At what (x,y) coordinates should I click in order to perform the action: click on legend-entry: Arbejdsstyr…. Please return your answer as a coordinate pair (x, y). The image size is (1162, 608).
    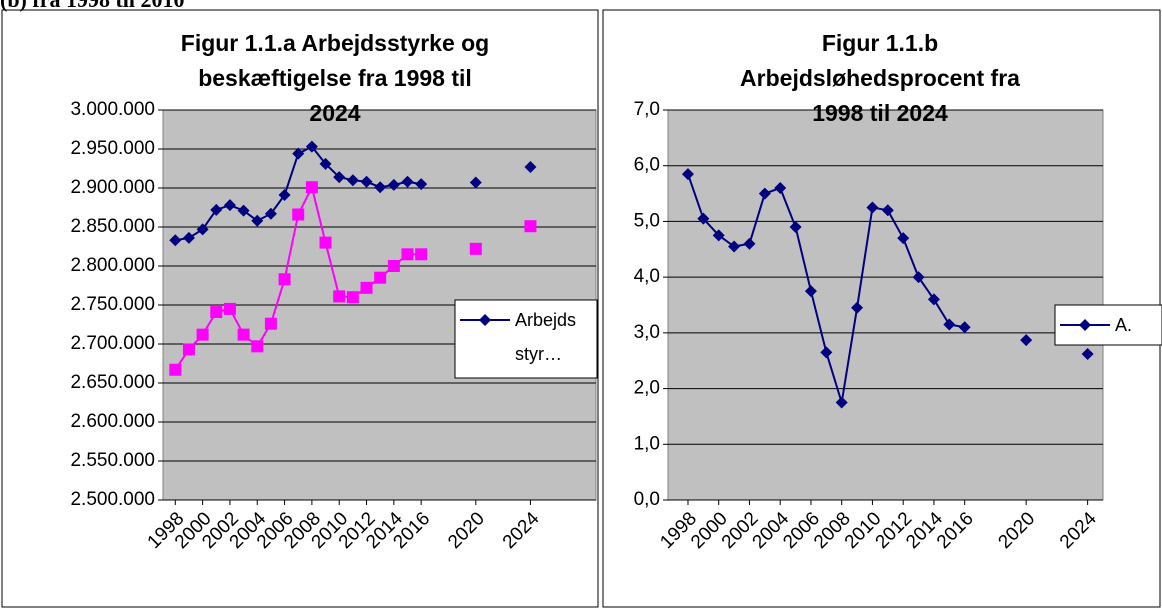
    Looking at the image, I should click on (546, 337).